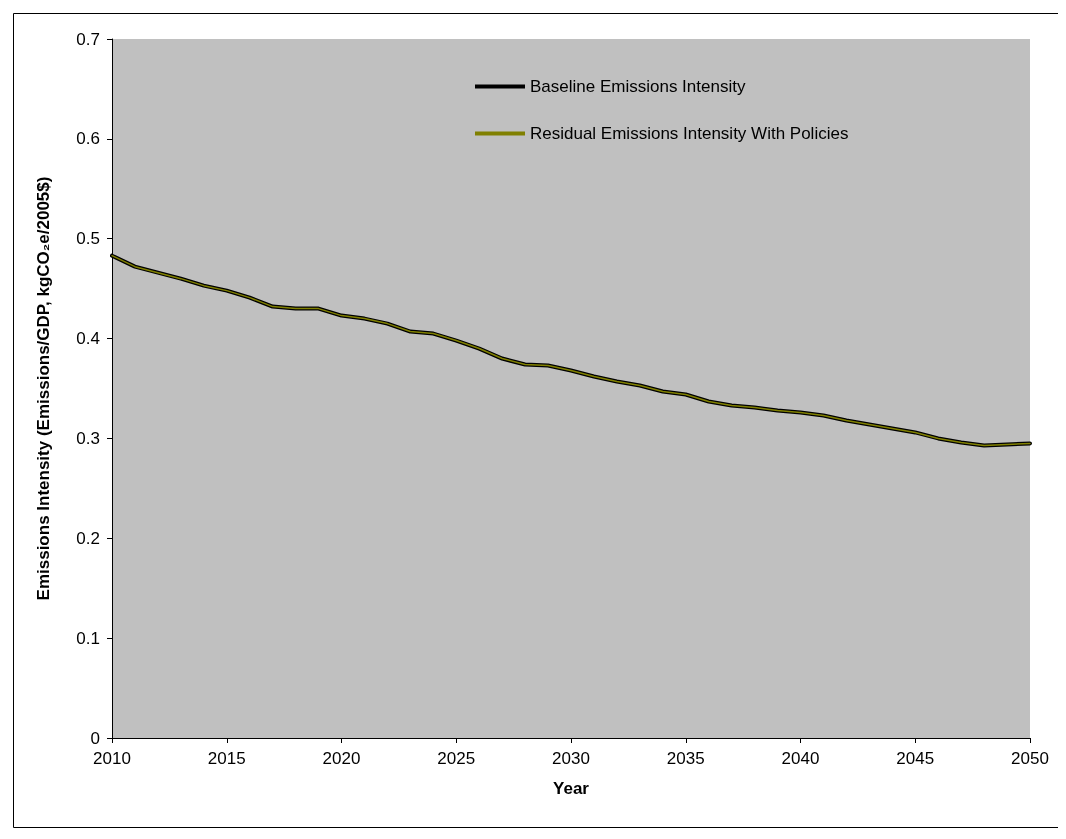 The height and width of the screenshot is (839, 1066). What do you see at coordinates (43, 388) in the screenshot?
I see `y-axis-title: Emissions Intensity (Emissions/GDP, kgCO₂e/2005$)` at bounding box center [43, 388].